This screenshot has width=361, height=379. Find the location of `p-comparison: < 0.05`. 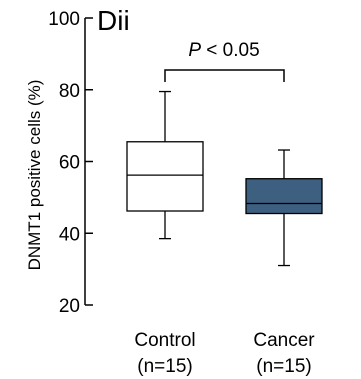

p-comparison: < 0.05 is located at coordinates (230, 50).